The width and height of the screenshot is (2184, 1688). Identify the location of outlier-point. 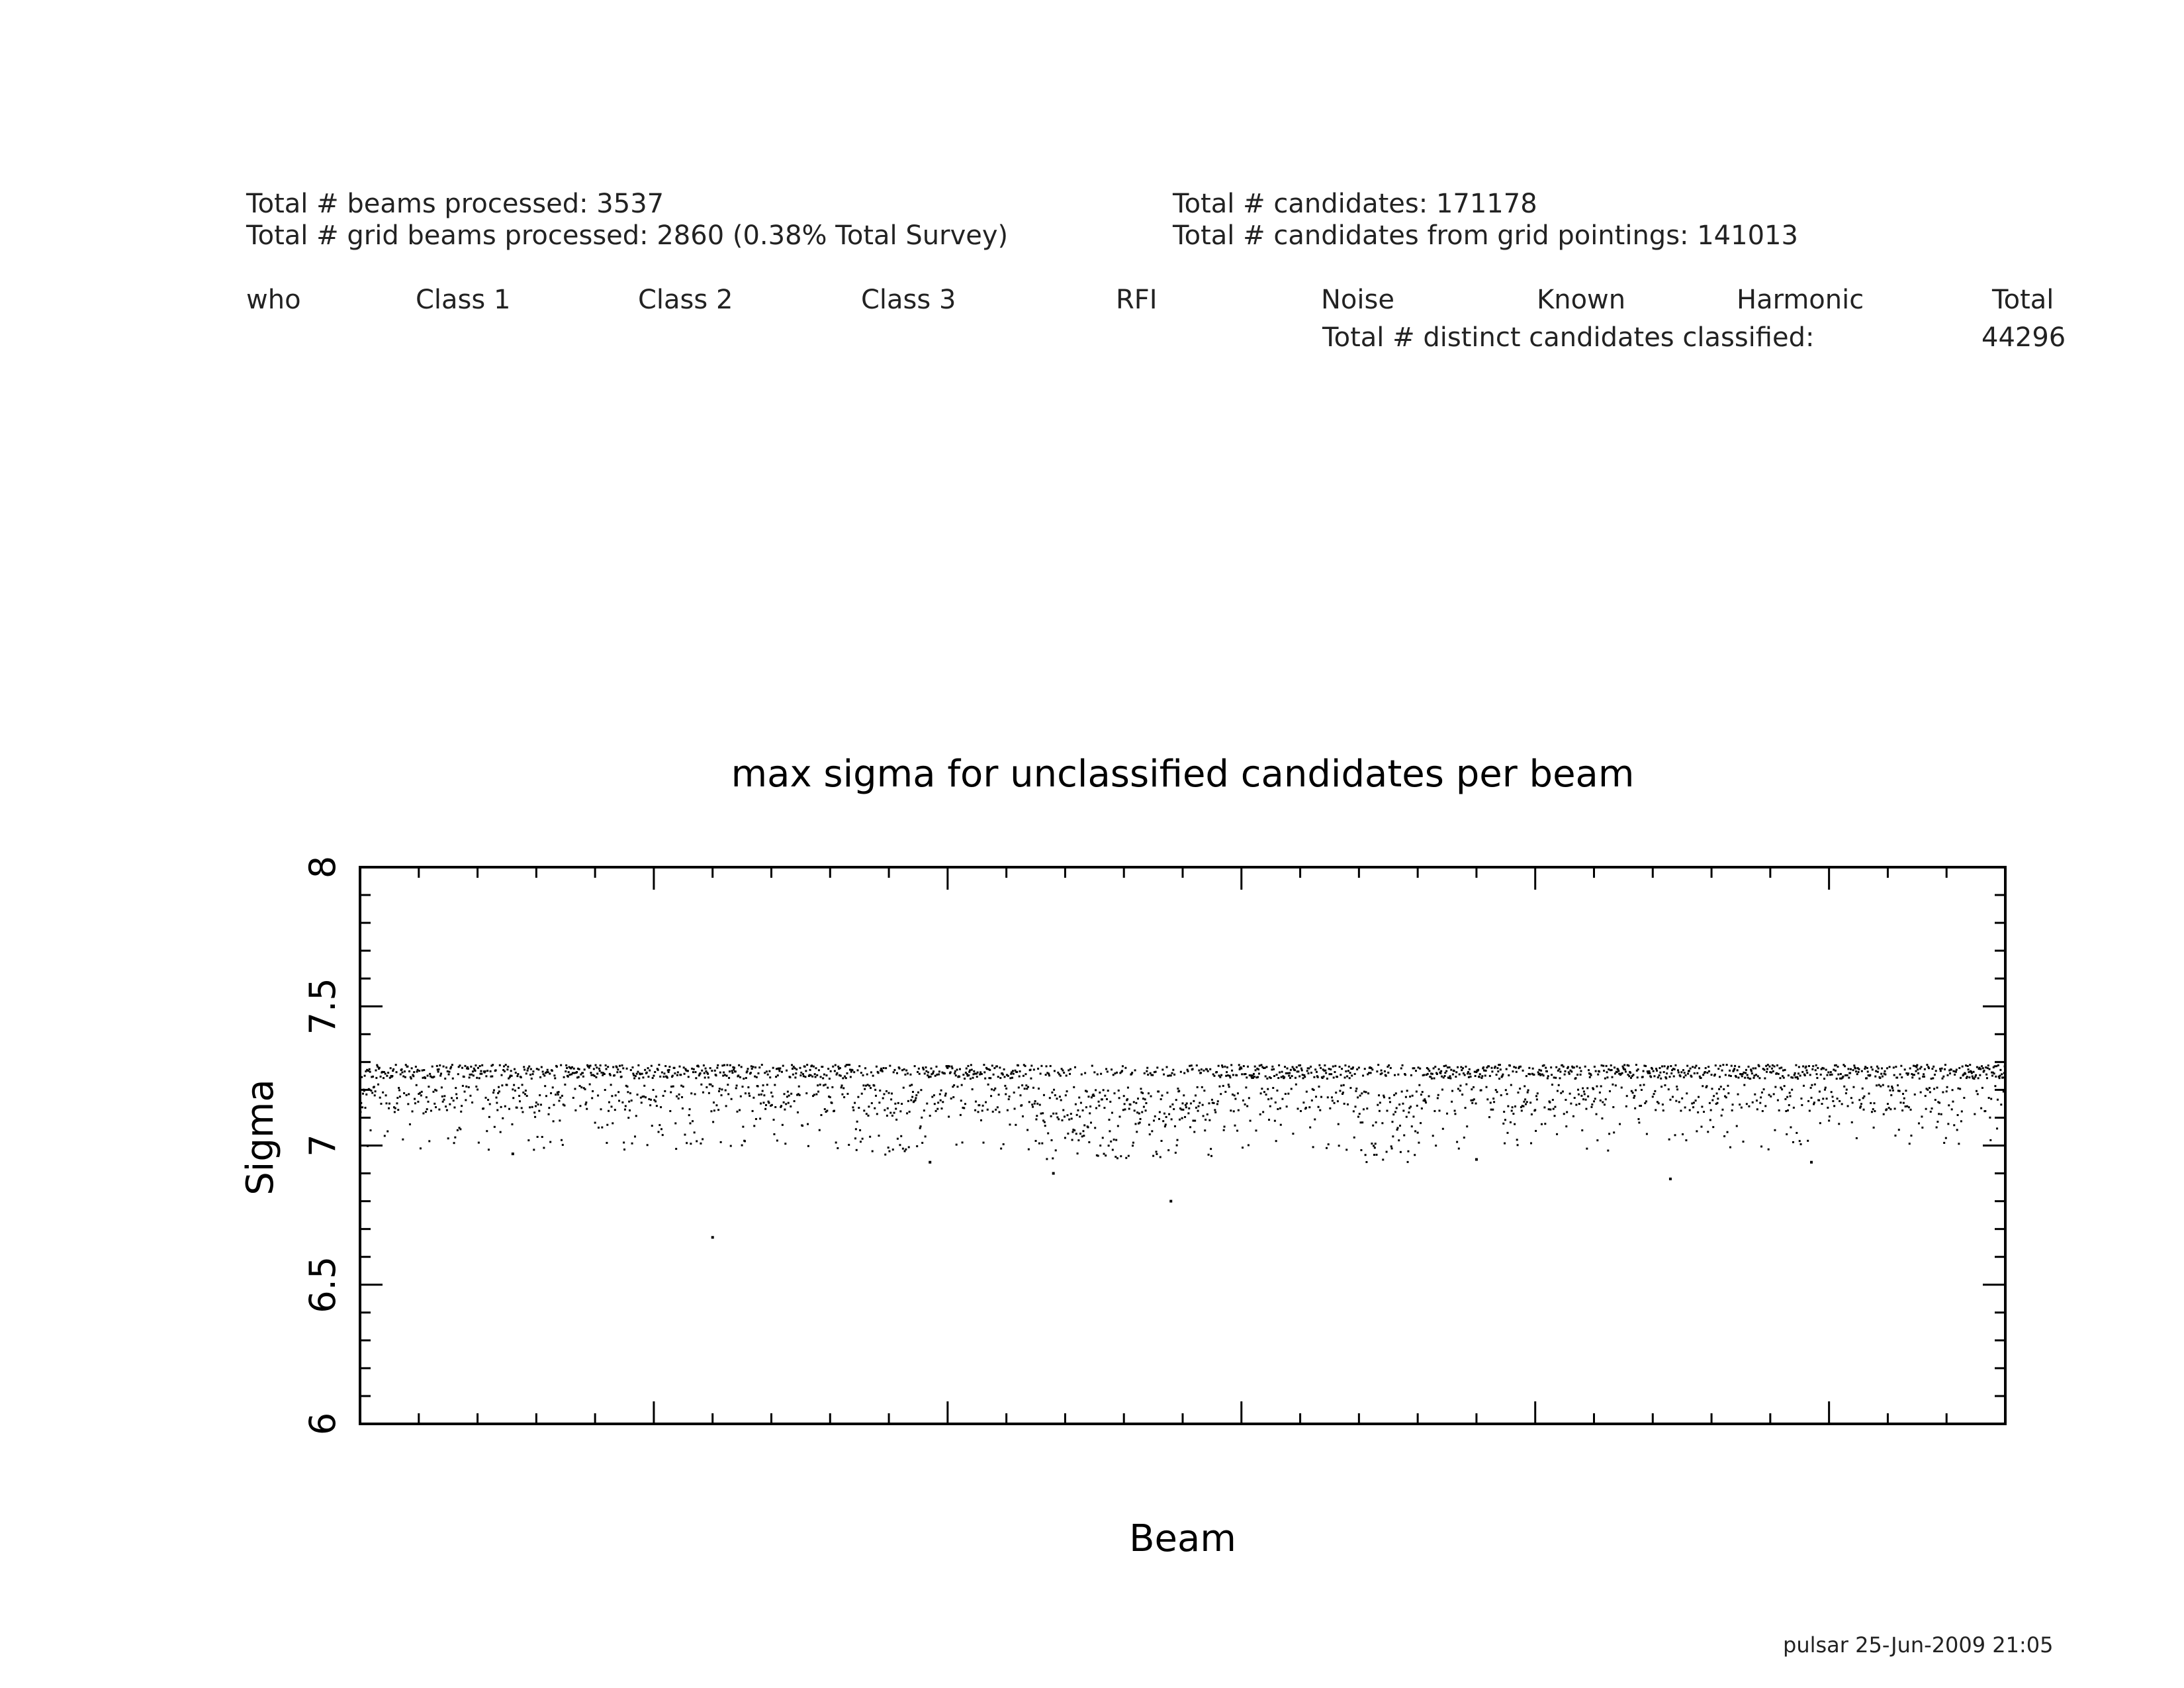
(1476, 1159).